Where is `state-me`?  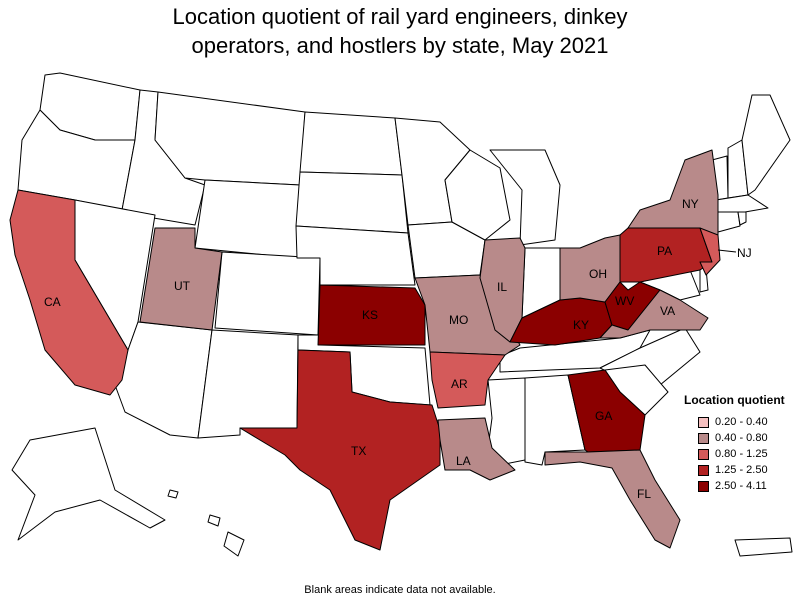 state-me is located at coordinates (766, 145).